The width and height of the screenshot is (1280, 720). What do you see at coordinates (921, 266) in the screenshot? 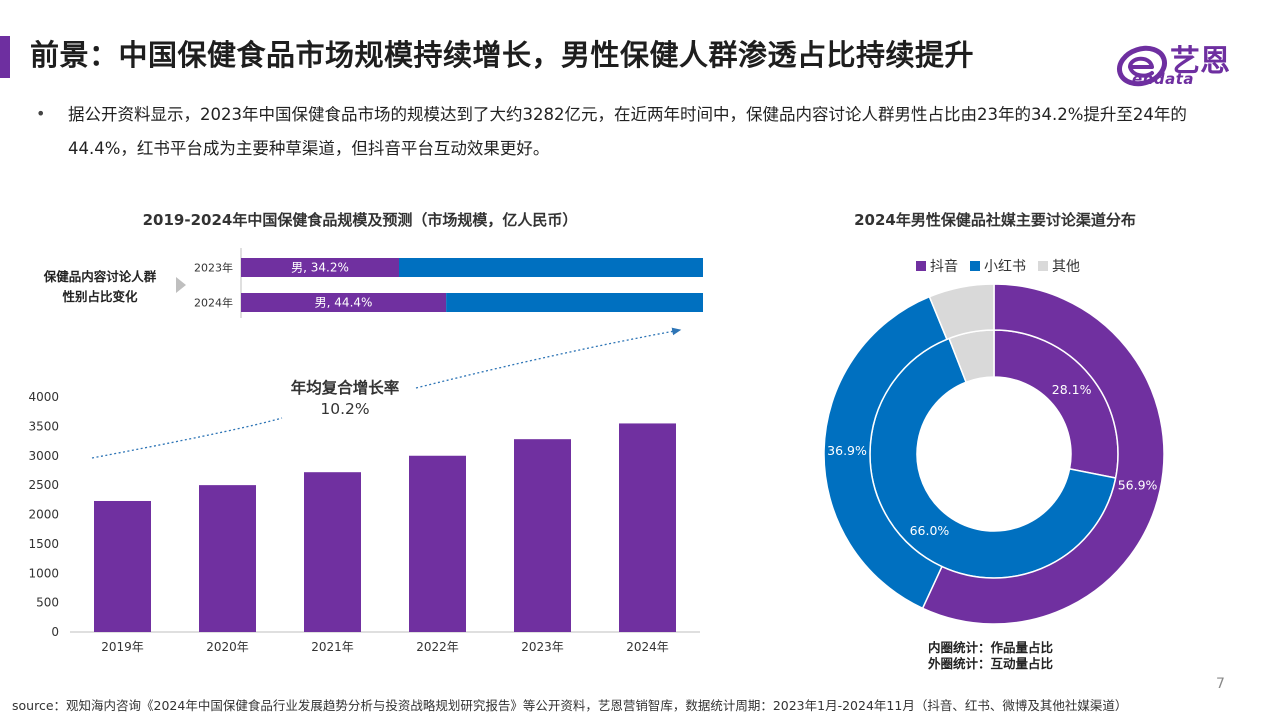
I see `legend-swatch-douyin` at bounding box center [921, 266].